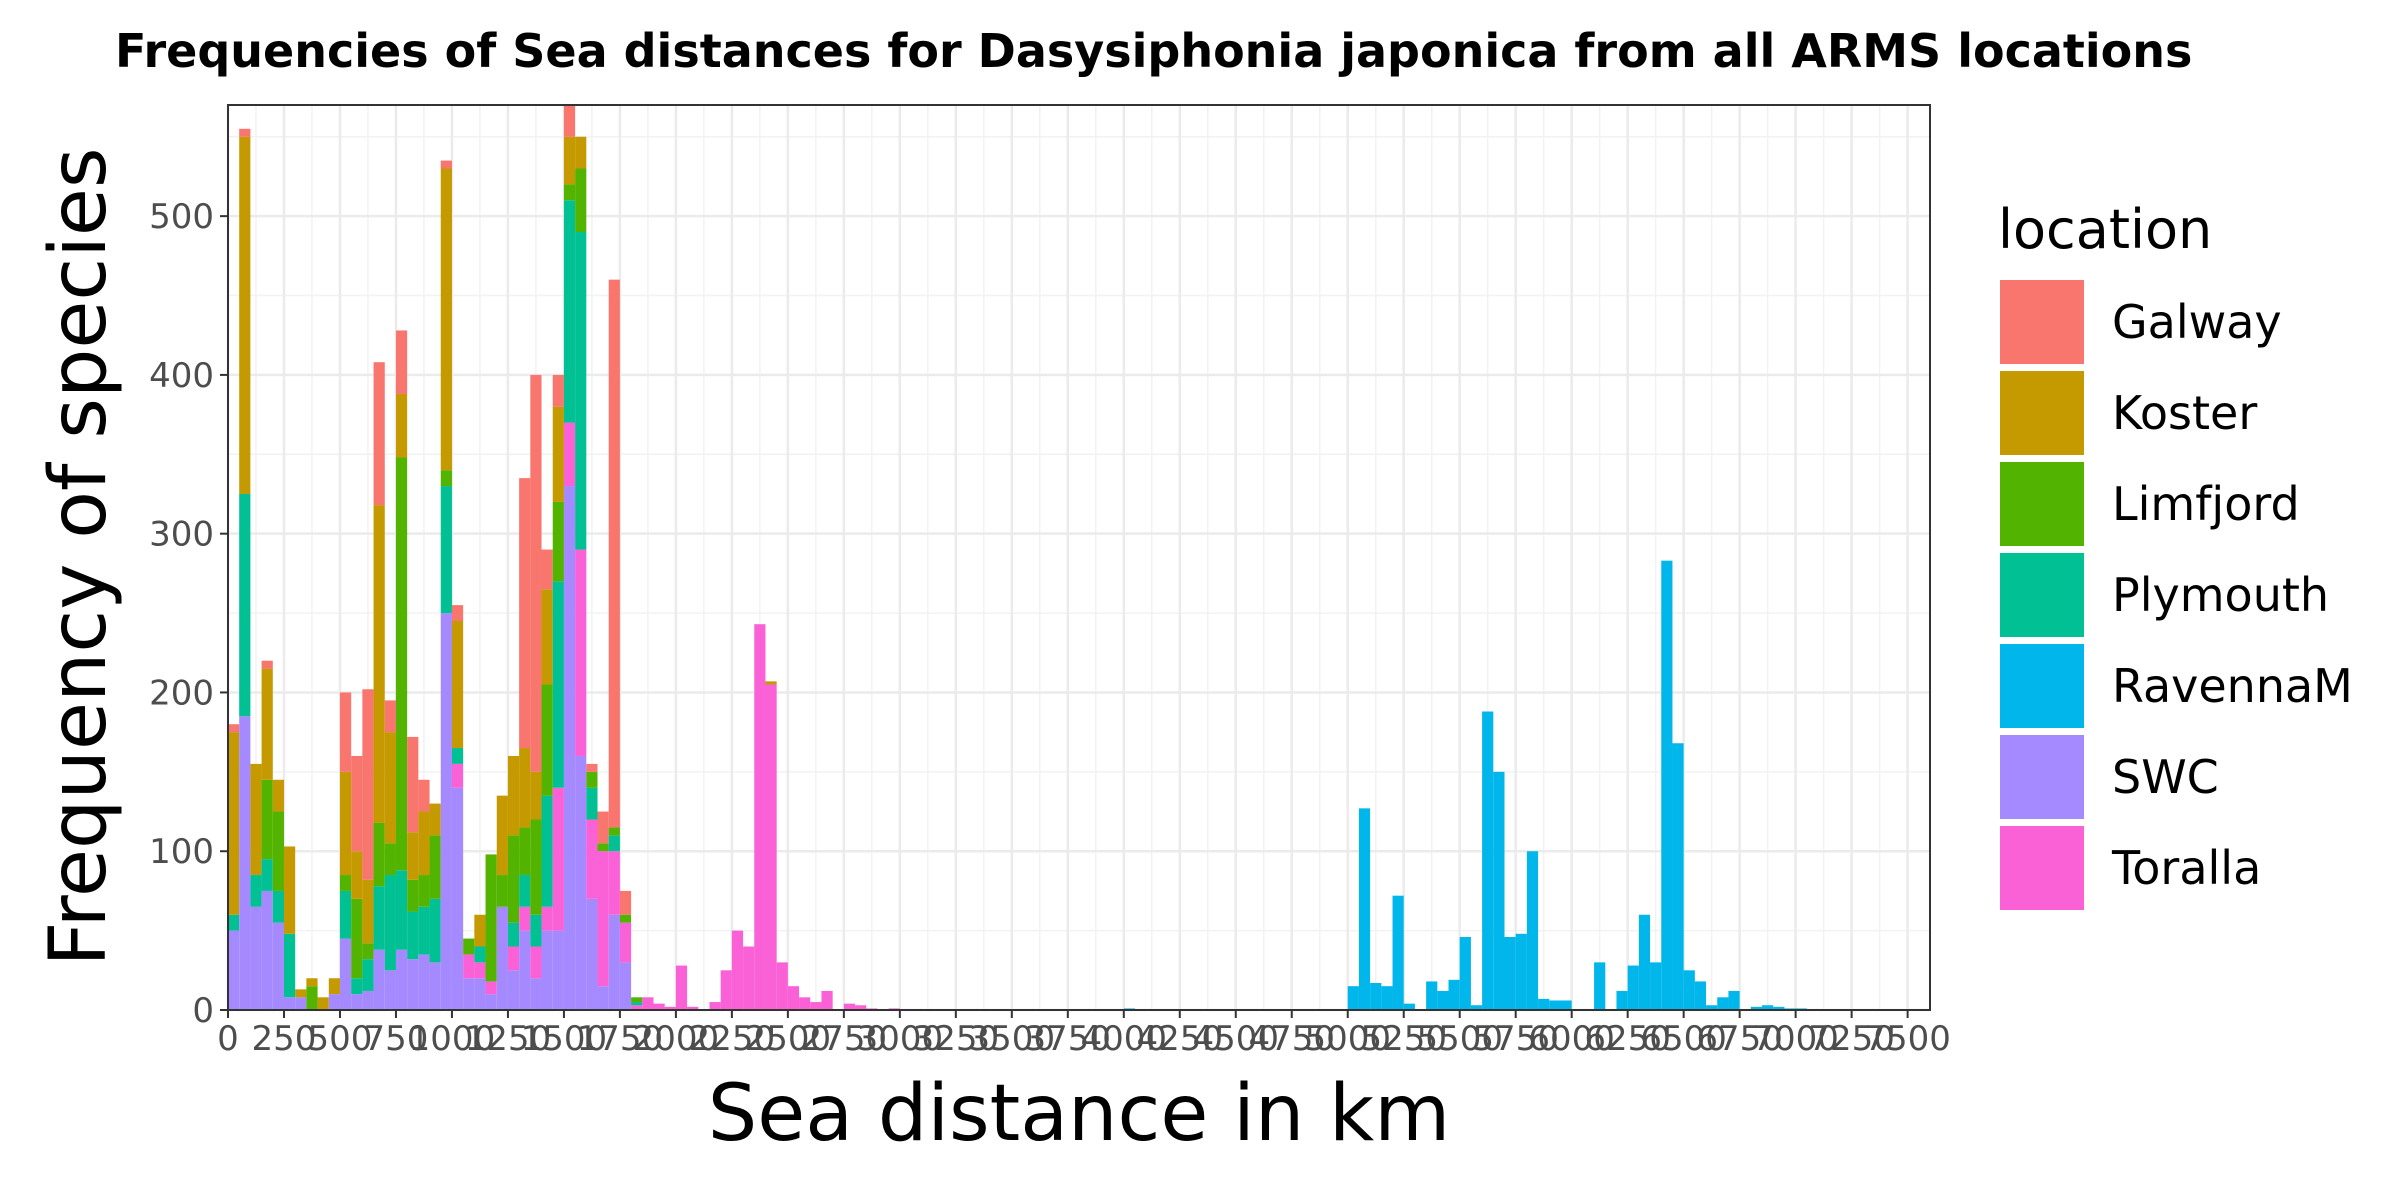 This screenshot has height=1200, width=2400. Describe the element at coordinates (1515, 1039) in the screenshot. I see `x-tick-label: 5750` at that location.